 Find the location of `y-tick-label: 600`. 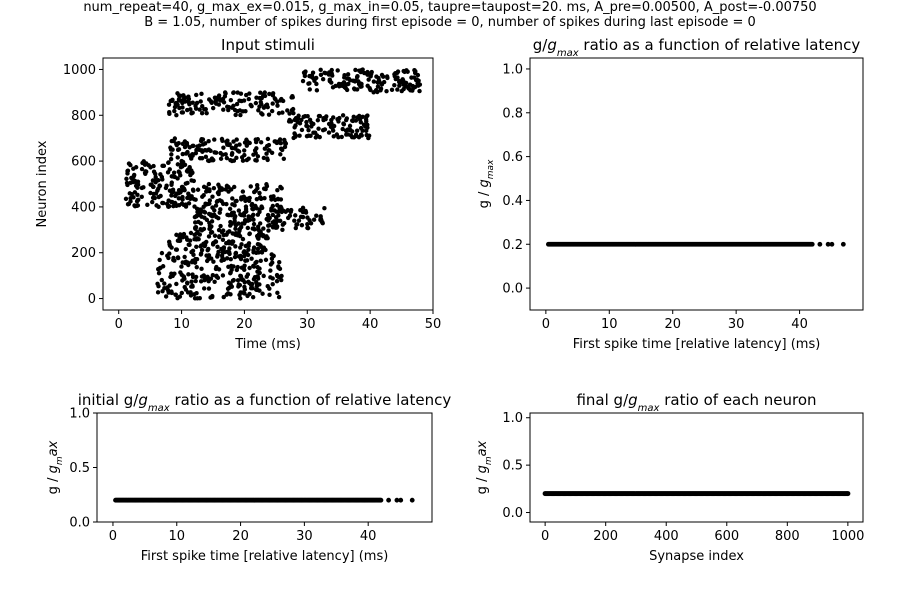

y-tick-label: 600 is located at coordinates (83, 162).